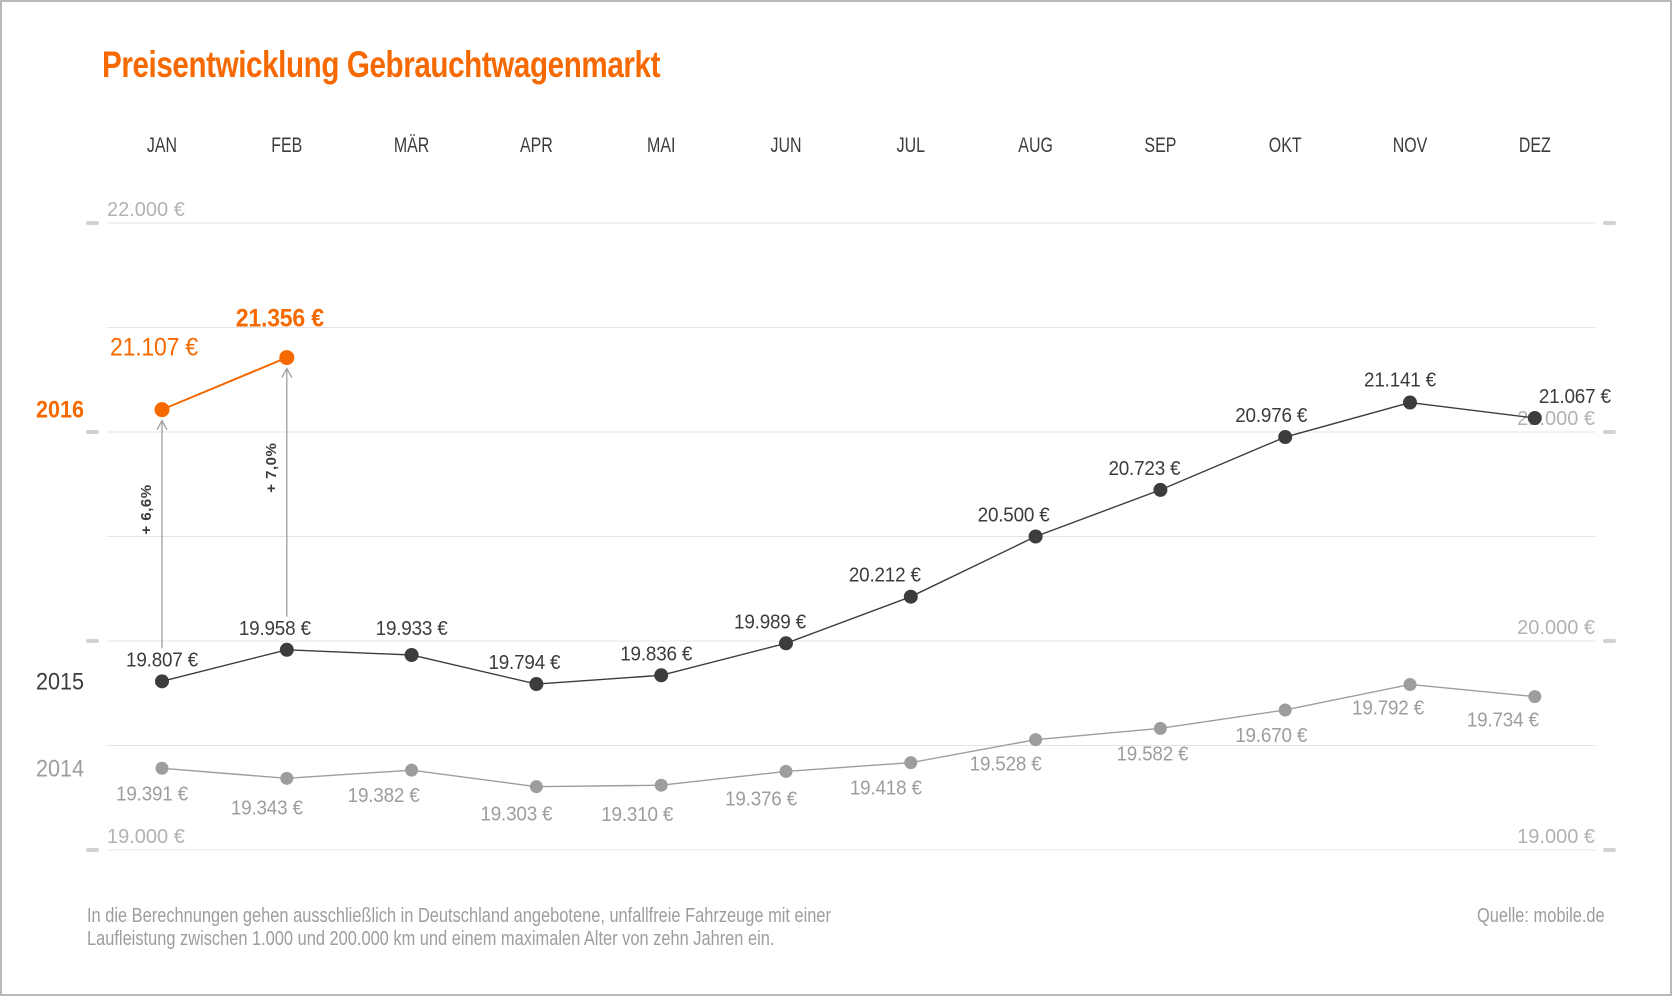 This screenshot has height=996, width=1672. I want to click on percent-annotation: + 6,6%, so click(146, 509).